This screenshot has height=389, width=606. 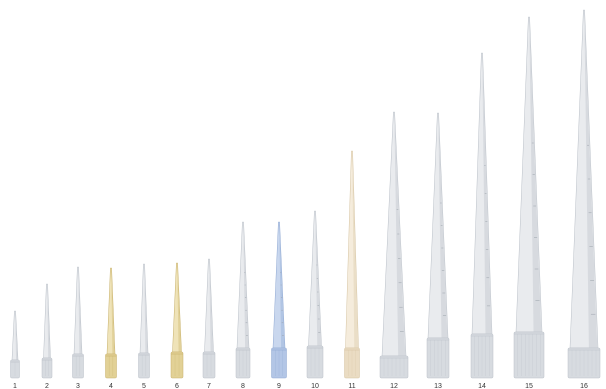 What do you see at coordinates (177, 386) in the screenshot?
I see `tip-number-label: 6` at bounding box center [177, 386].